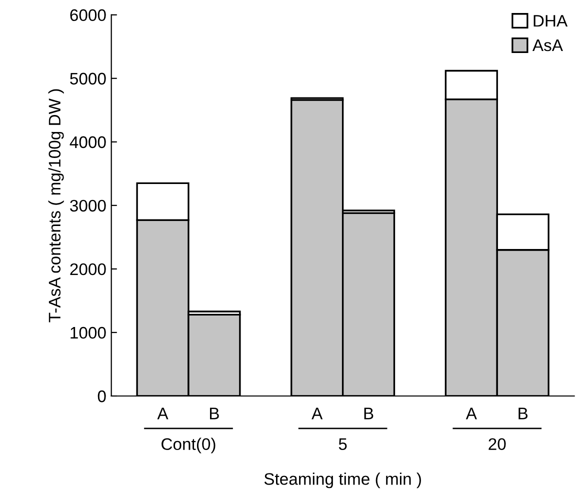  What do you see at coordinates (88, 15) in the screenshot?
I see `y-tick-label: 6000` at bounding box center [88, 15].